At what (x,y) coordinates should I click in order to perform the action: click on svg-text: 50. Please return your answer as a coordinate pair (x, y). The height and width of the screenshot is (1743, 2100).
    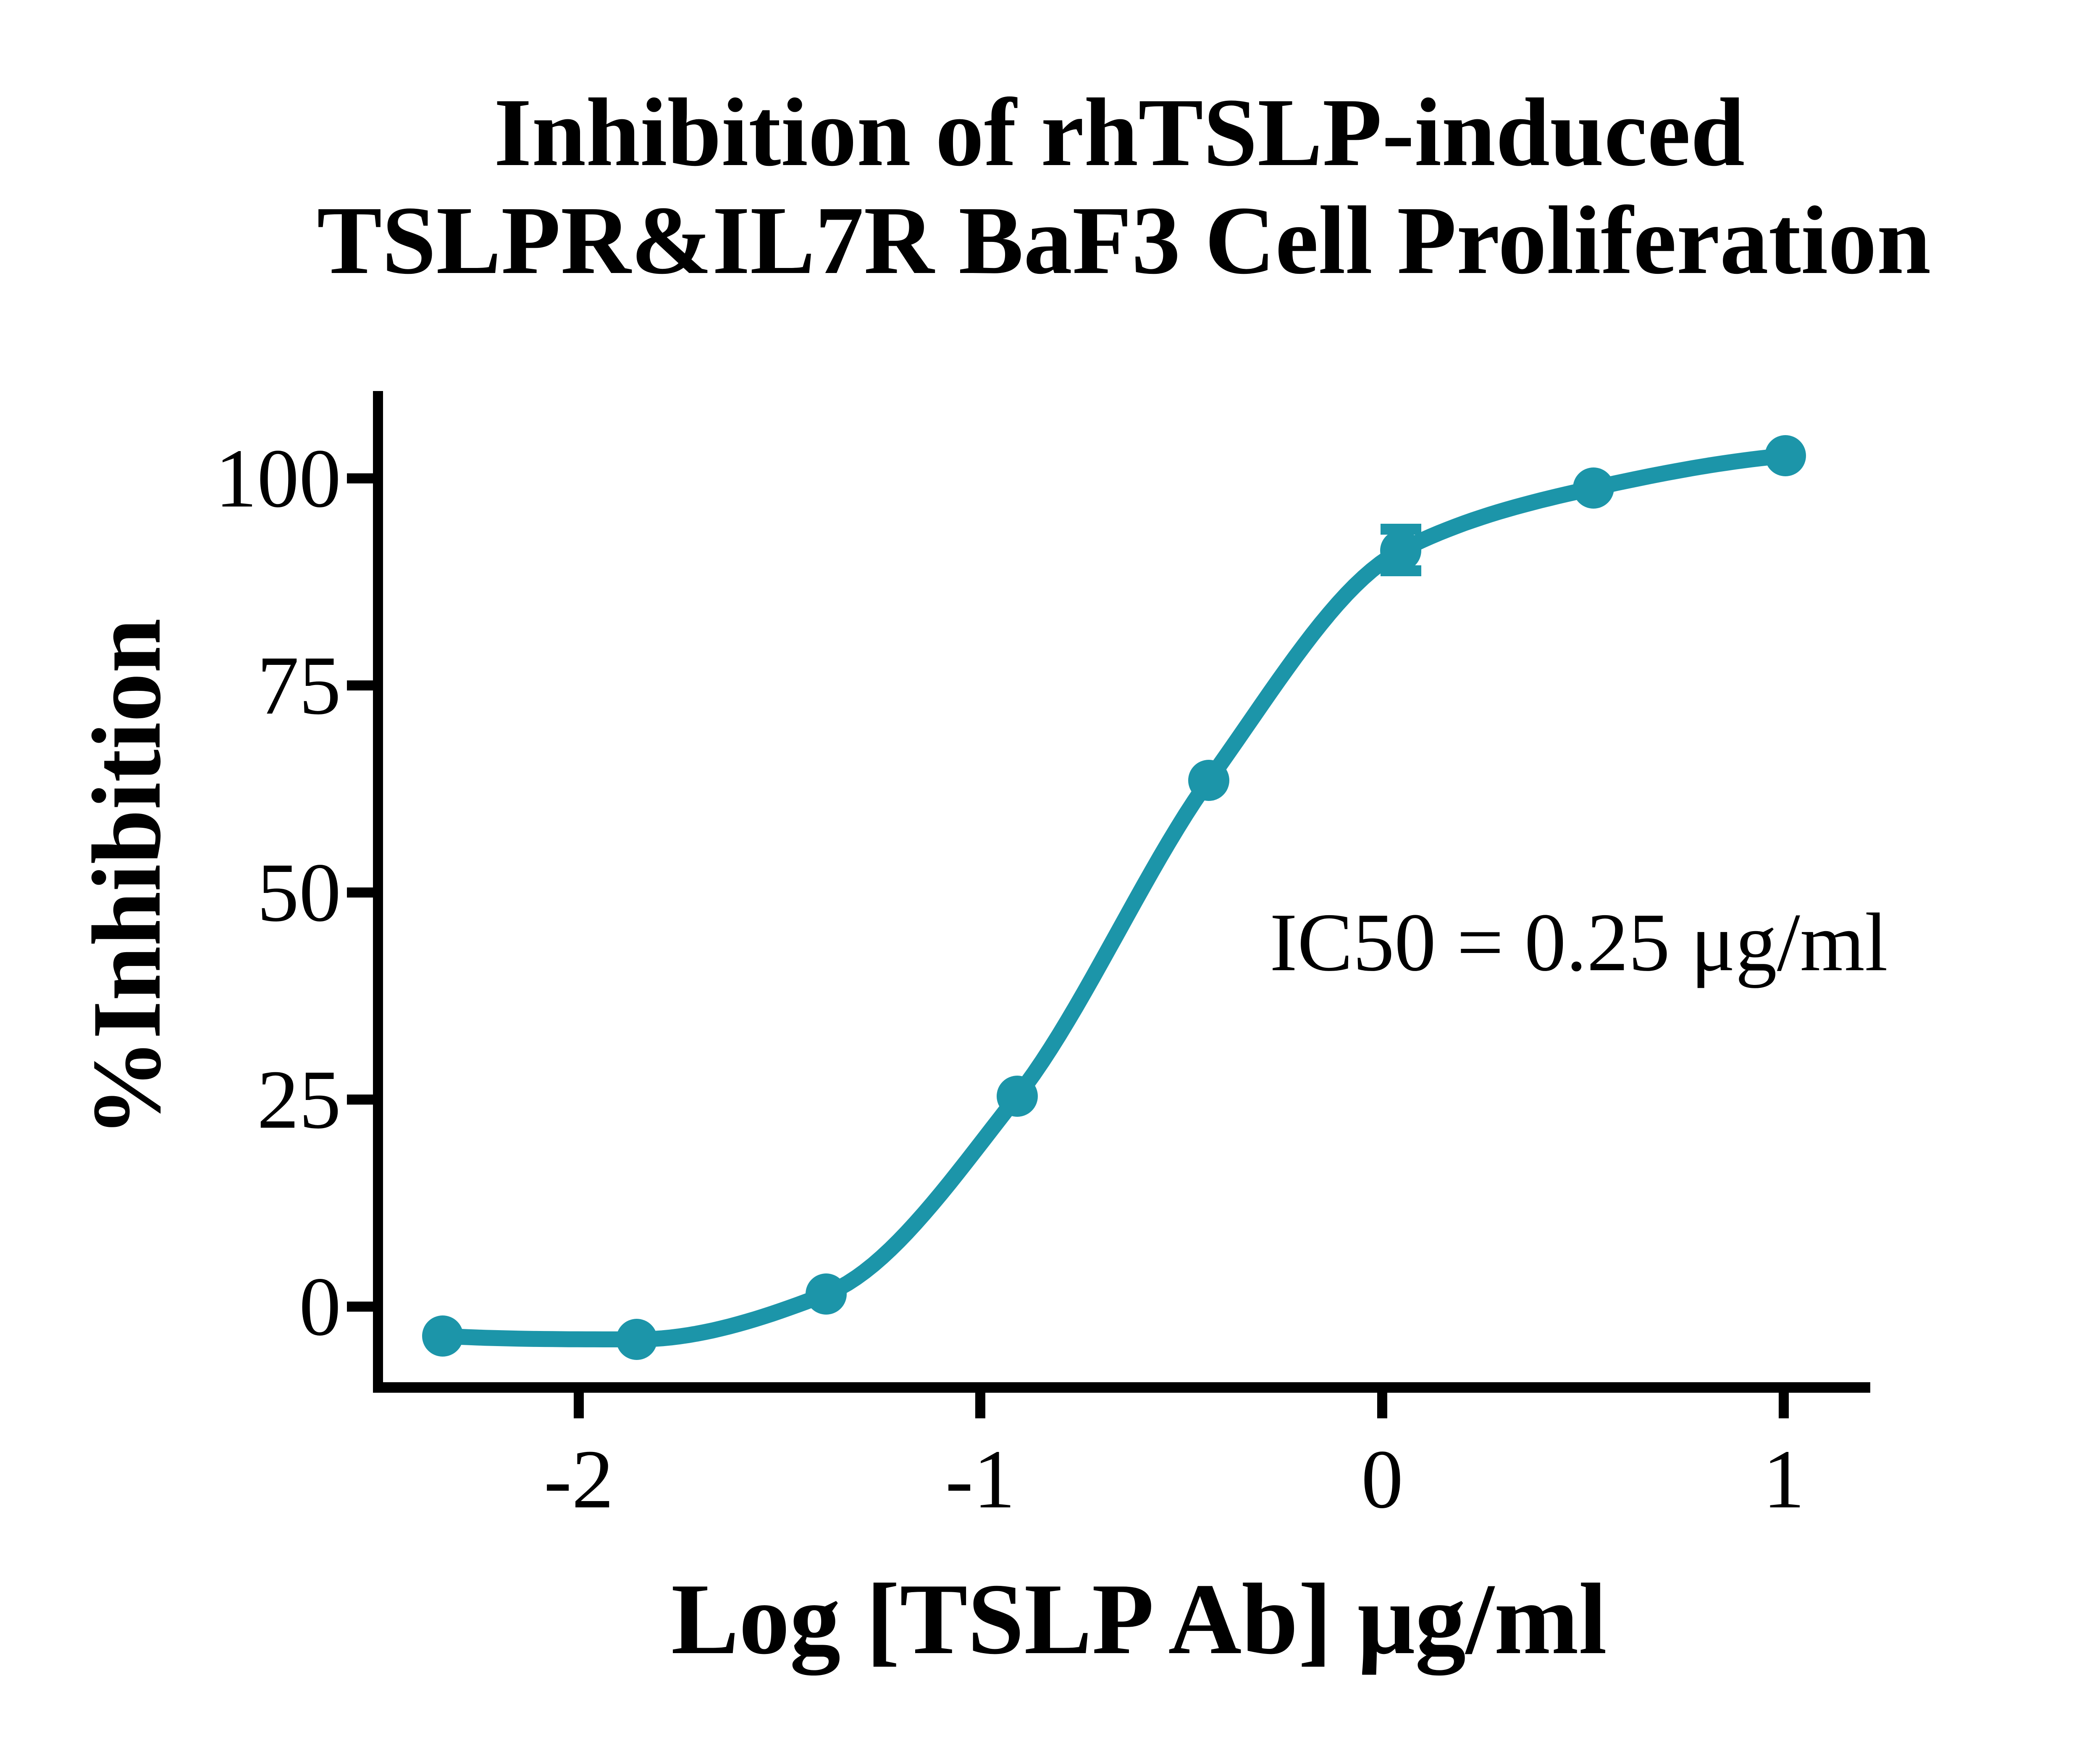
    Looking at the image, I should click on (299, 892).